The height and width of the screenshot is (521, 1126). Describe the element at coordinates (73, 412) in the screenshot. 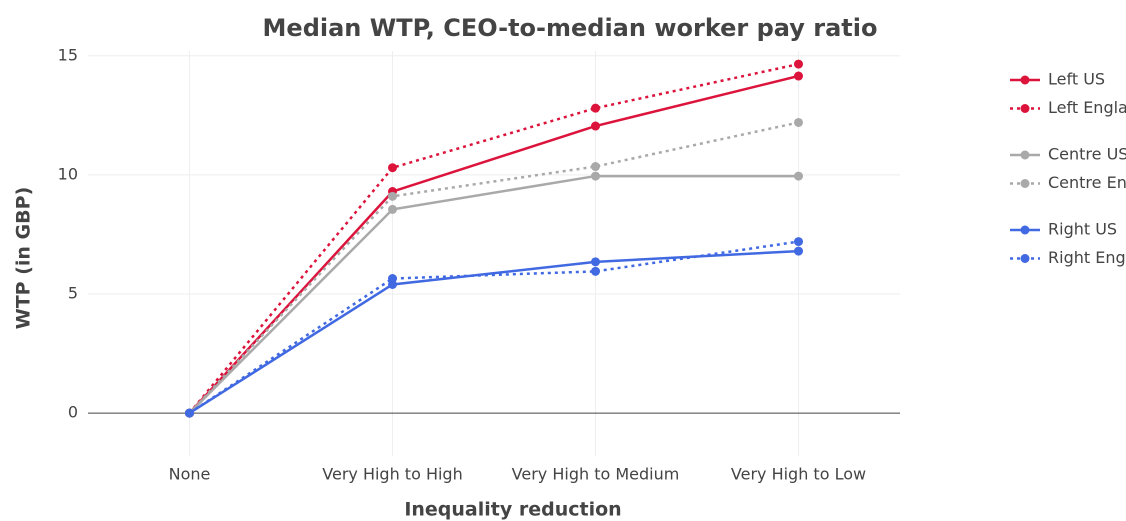

I see `y-tick-label: 0` at that location.